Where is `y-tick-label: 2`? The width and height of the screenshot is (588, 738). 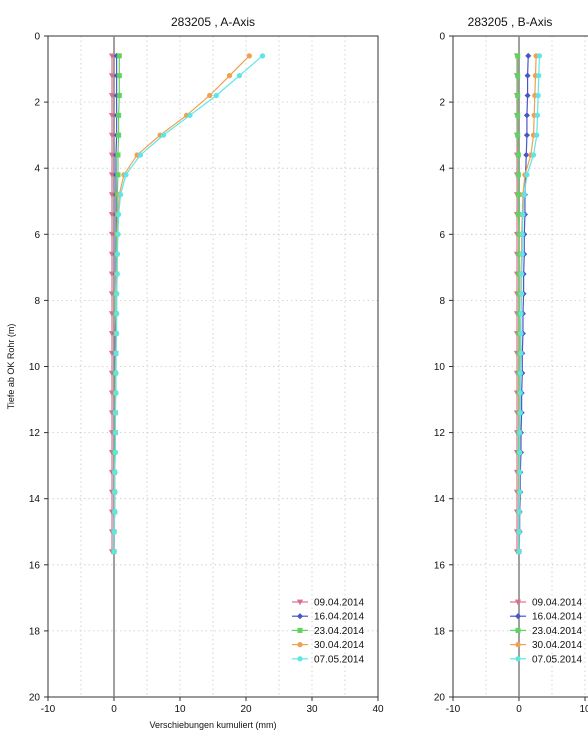
y-tick-label: 2 is located at coordinates (37, 103).